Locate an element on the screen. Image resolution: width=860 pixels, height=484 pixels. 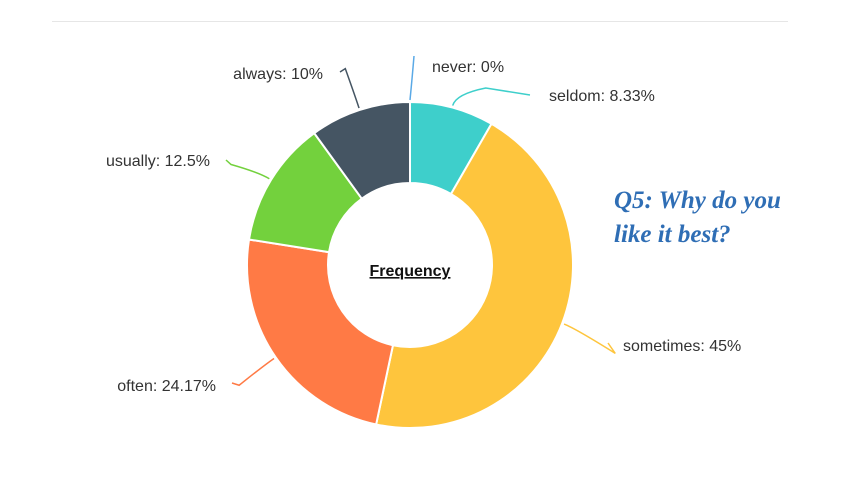
leader-line-never is located at coordinates (412, 78).